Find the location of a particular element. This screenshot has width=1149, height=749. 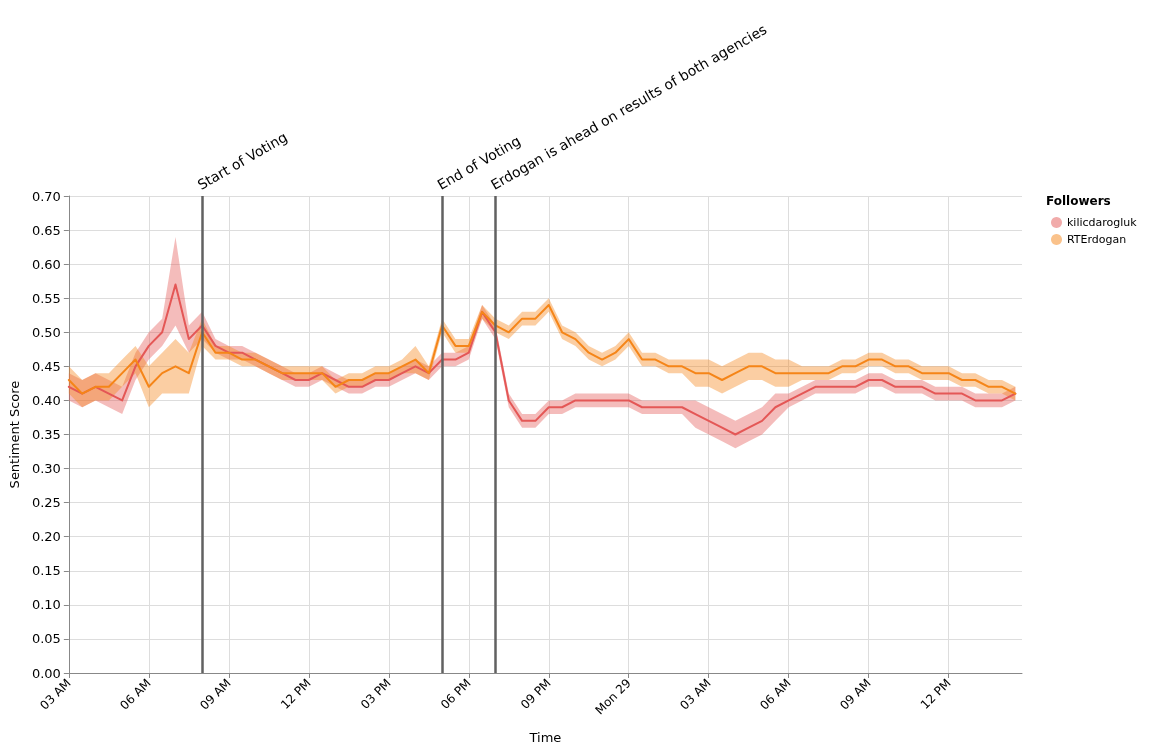

y-tick-label: 0.00 is located at coordinates (46, 673).